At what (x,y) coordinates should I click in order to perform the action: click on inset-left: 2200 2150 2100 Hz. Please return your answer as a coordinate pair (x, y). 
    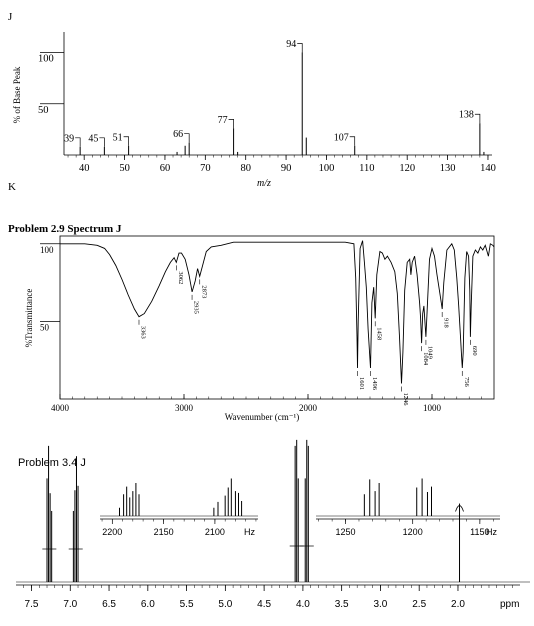
    Looking at the image, I should click on (179, 507).